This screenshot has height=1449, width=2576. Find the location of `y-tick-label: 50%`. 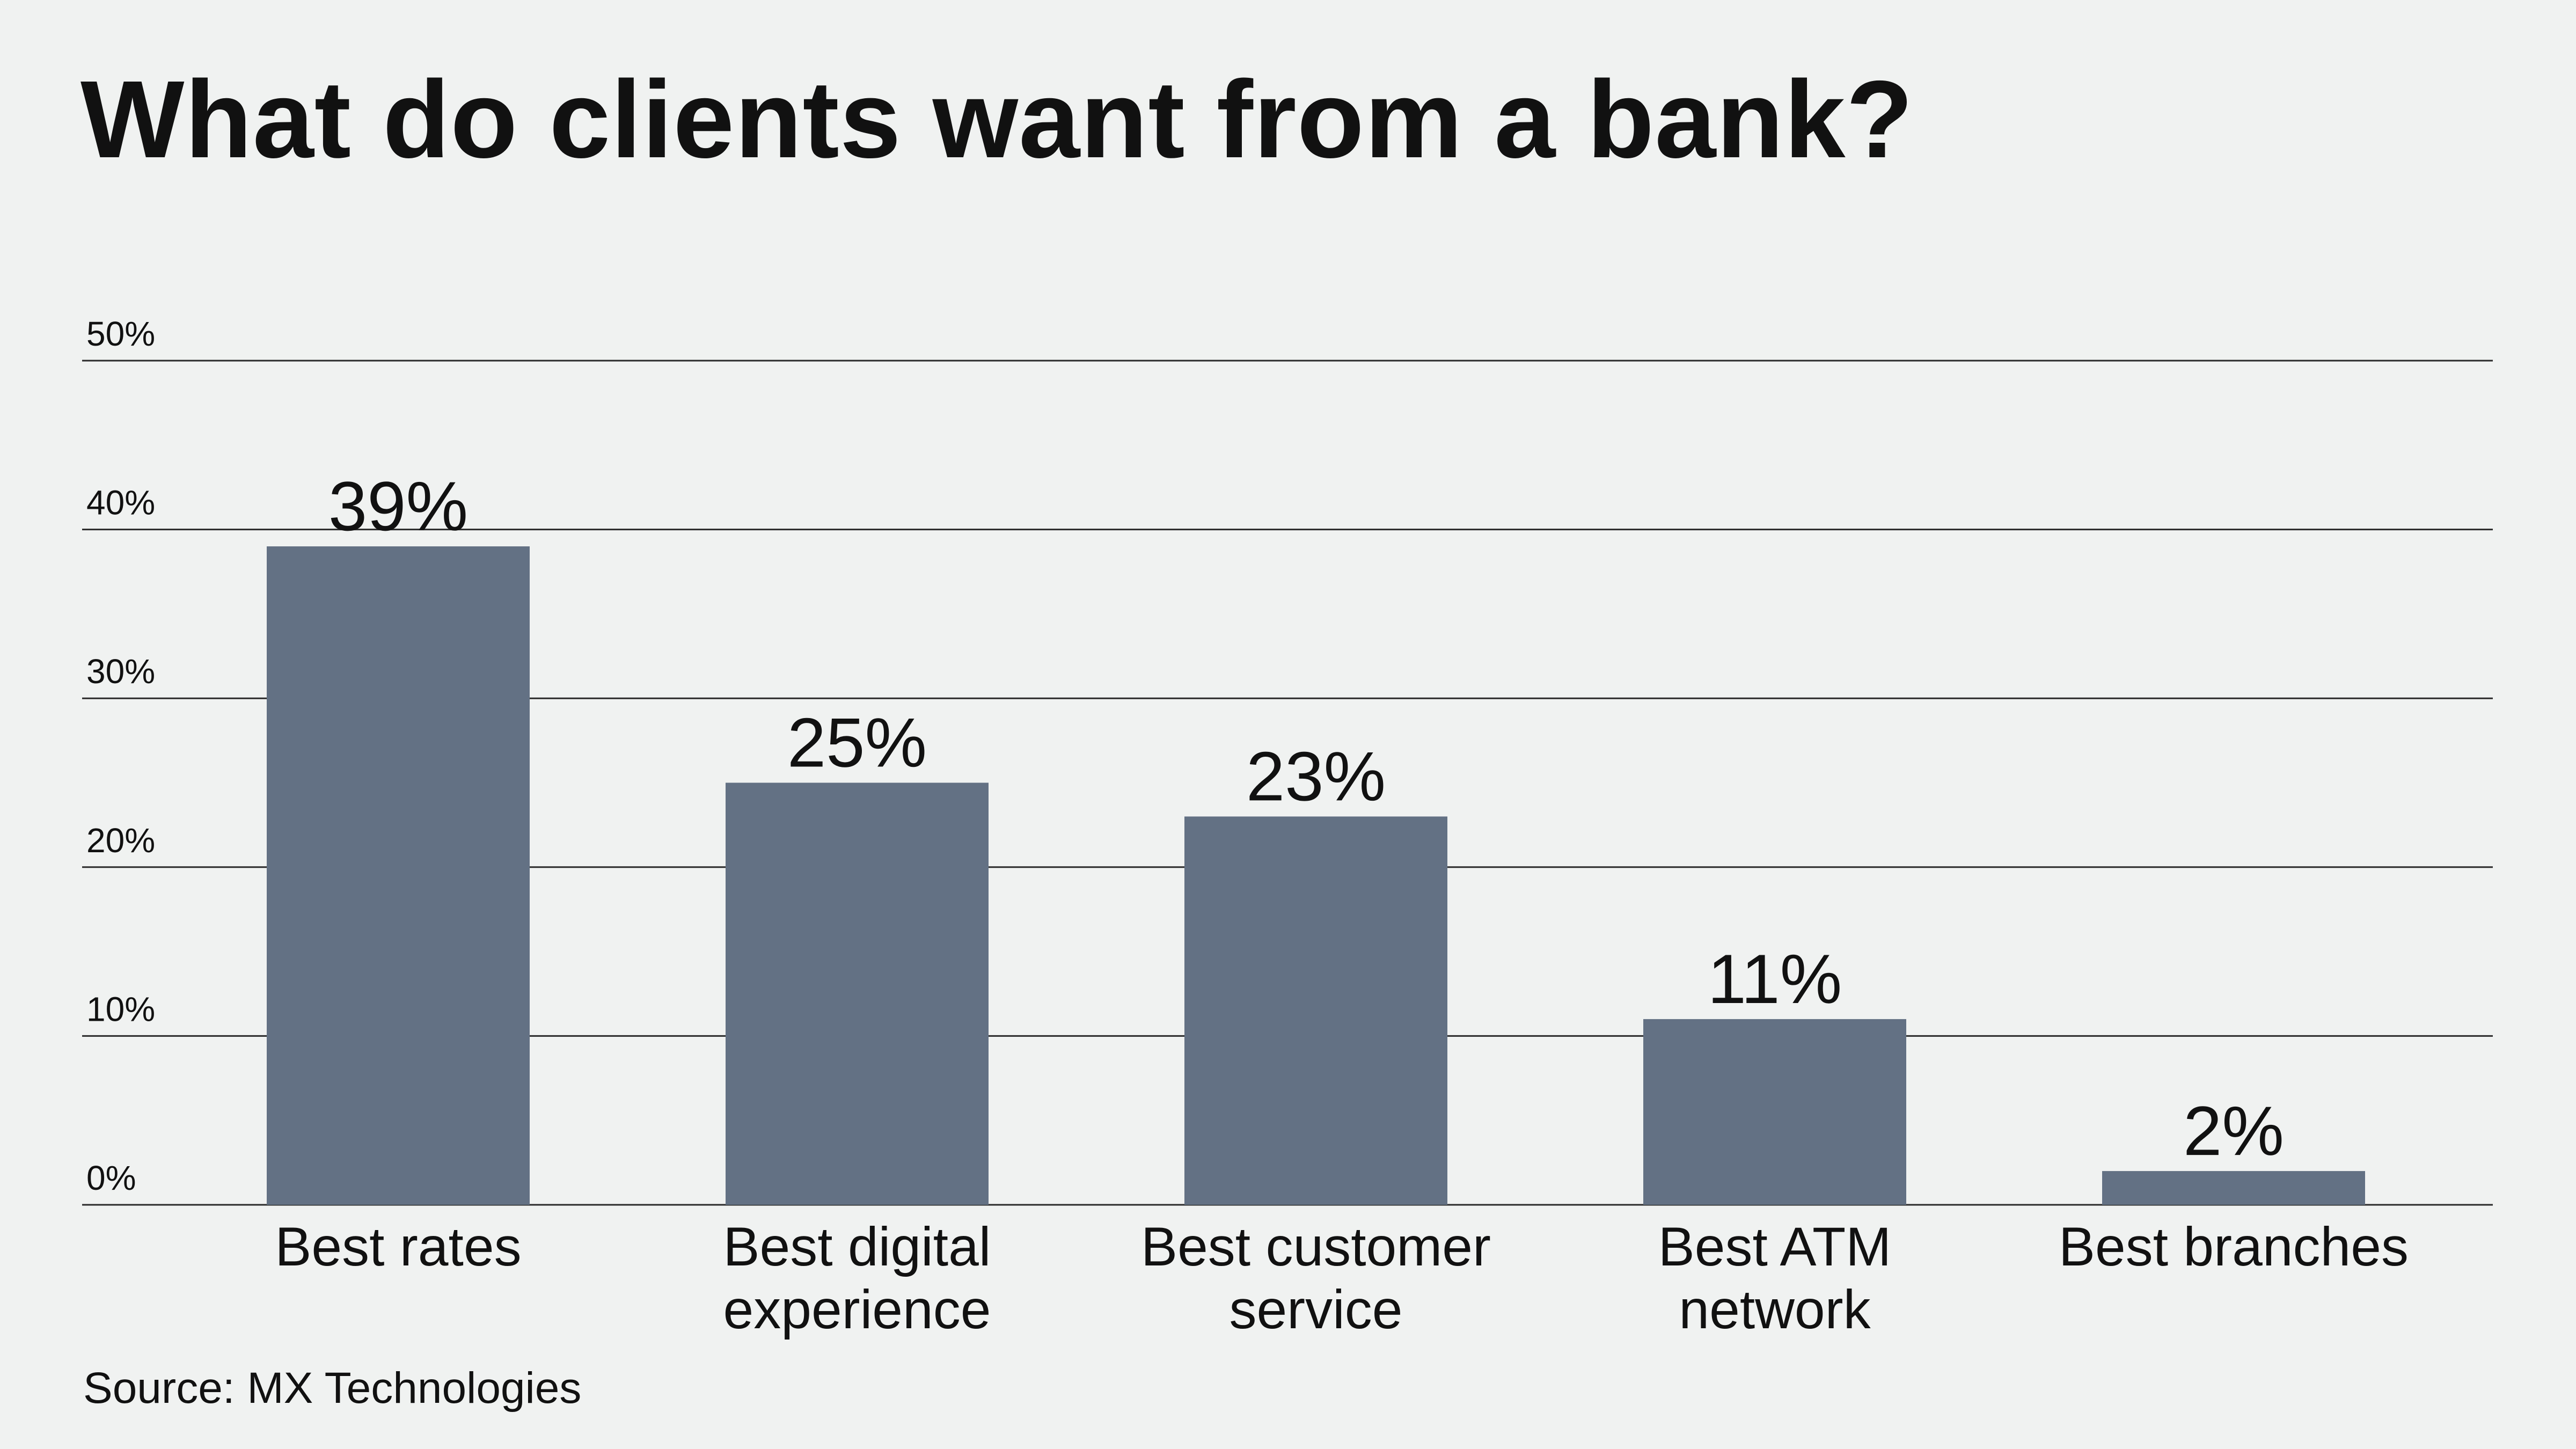

y-tick-label: 50% is located at coordinates (120, 333).